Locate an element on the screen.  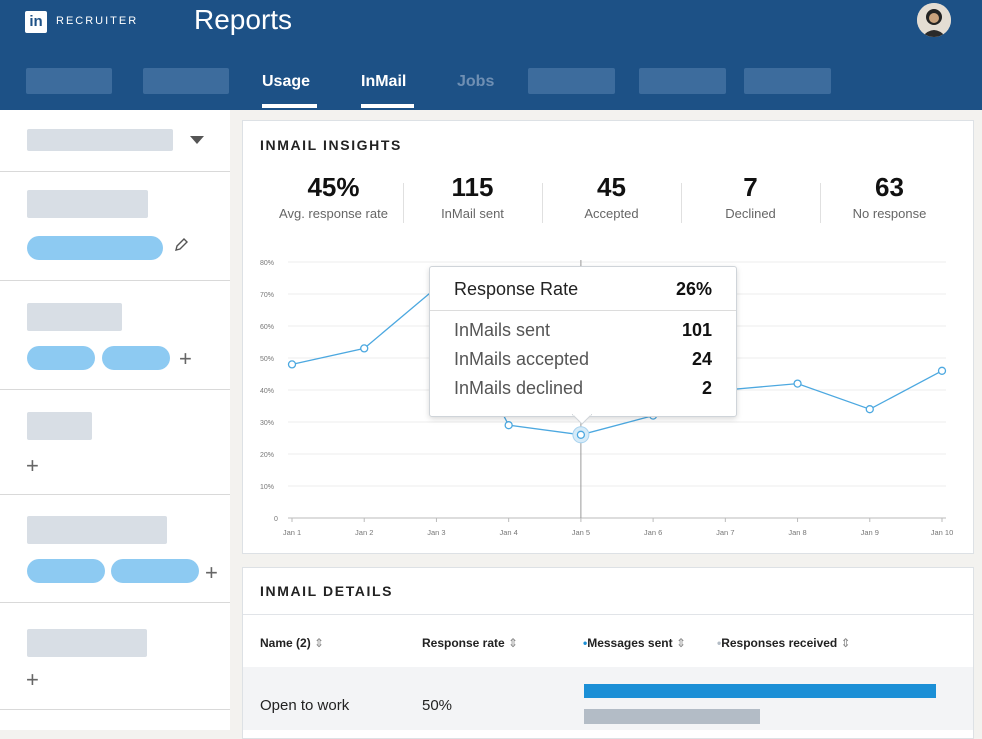
stat-value: 45% is located at coordinates (333, 187).